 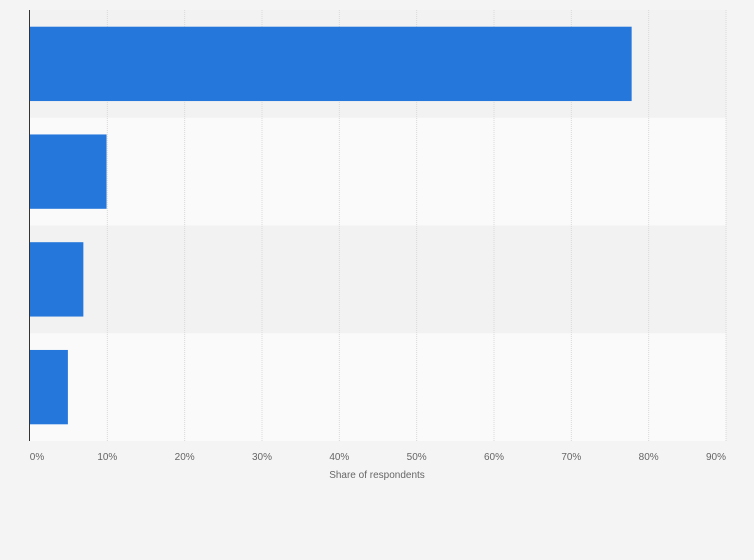 I want to click on x-tick-label: 50%, so click(x=417, y=457).